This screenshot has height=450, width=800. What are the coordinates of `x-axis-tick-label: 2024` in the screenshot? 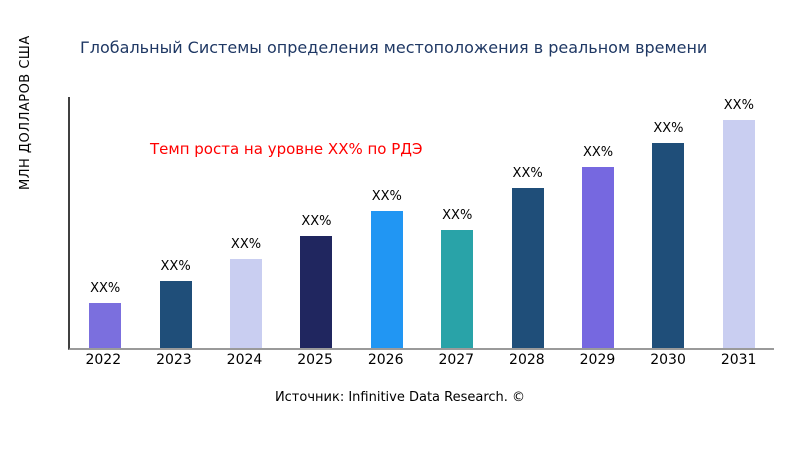 It's located at (244, 360).